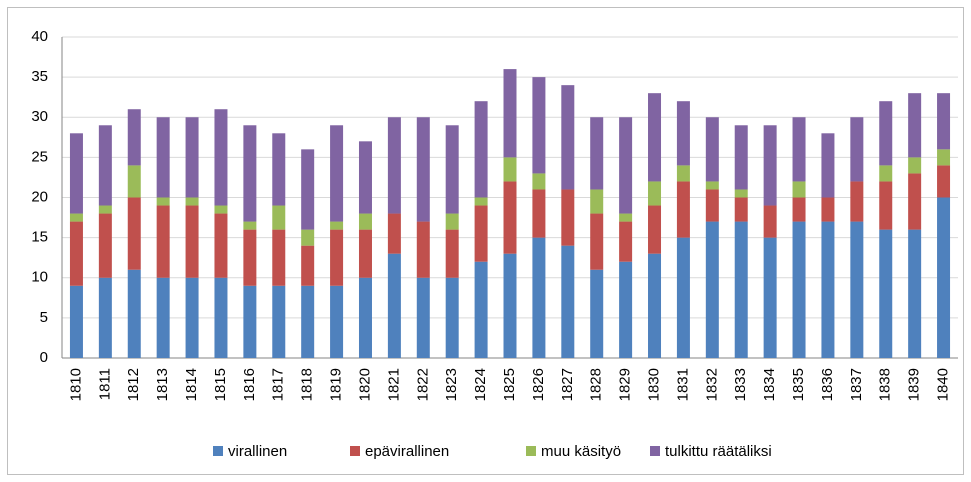  What do you see at coordinates (885, 384) in the screenshot?
I see `x-tick-label: 1838` at bounding box center [885, 384].